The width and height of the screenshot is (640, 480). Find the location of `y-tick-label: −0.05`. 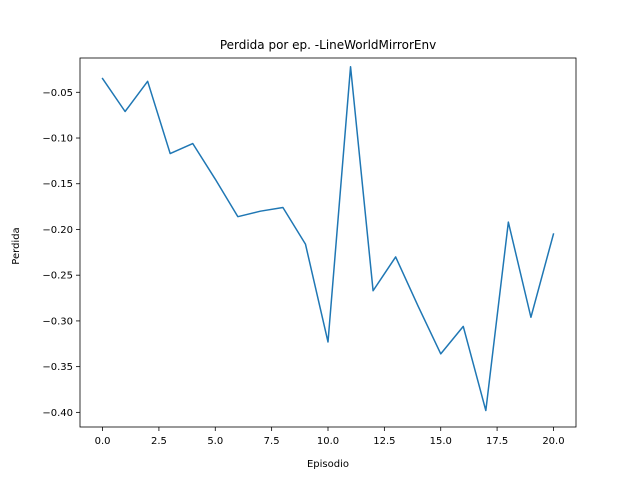

y-tick-label: −0.05 is located at coordinates (57, 93).